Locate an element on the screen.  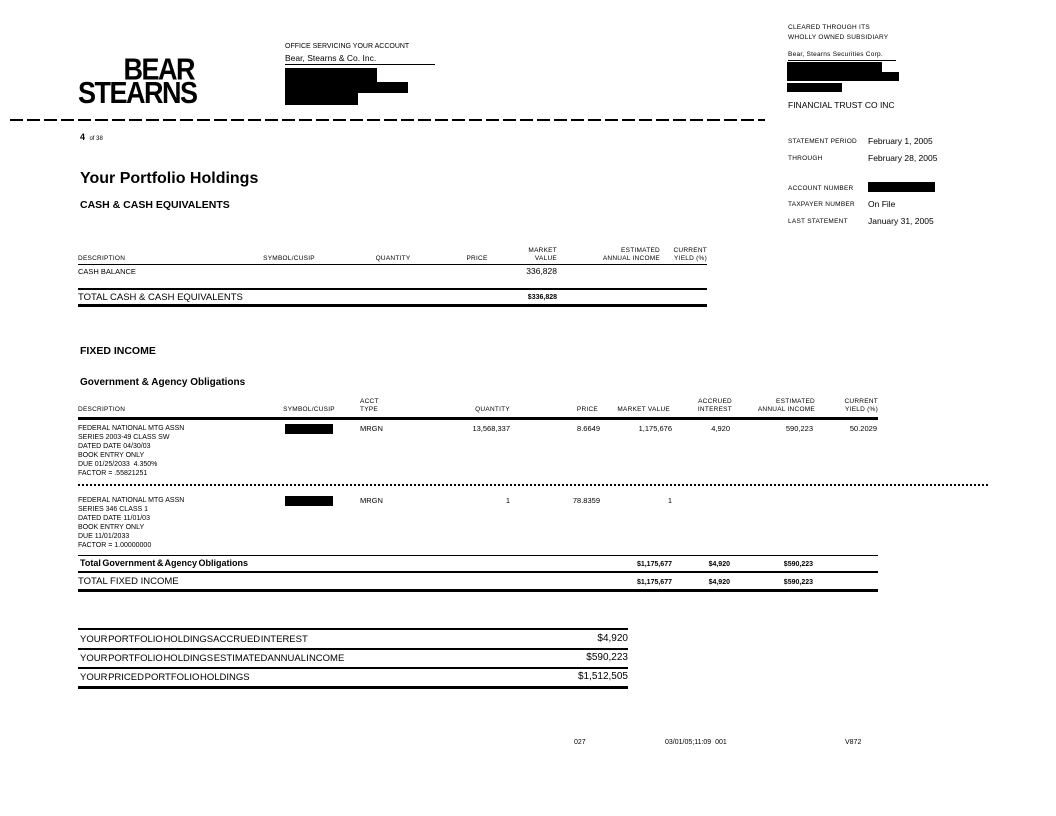
fi-row2-desc-line3: DATED DATE 11/01/03 is located at coordinates (114, 518).